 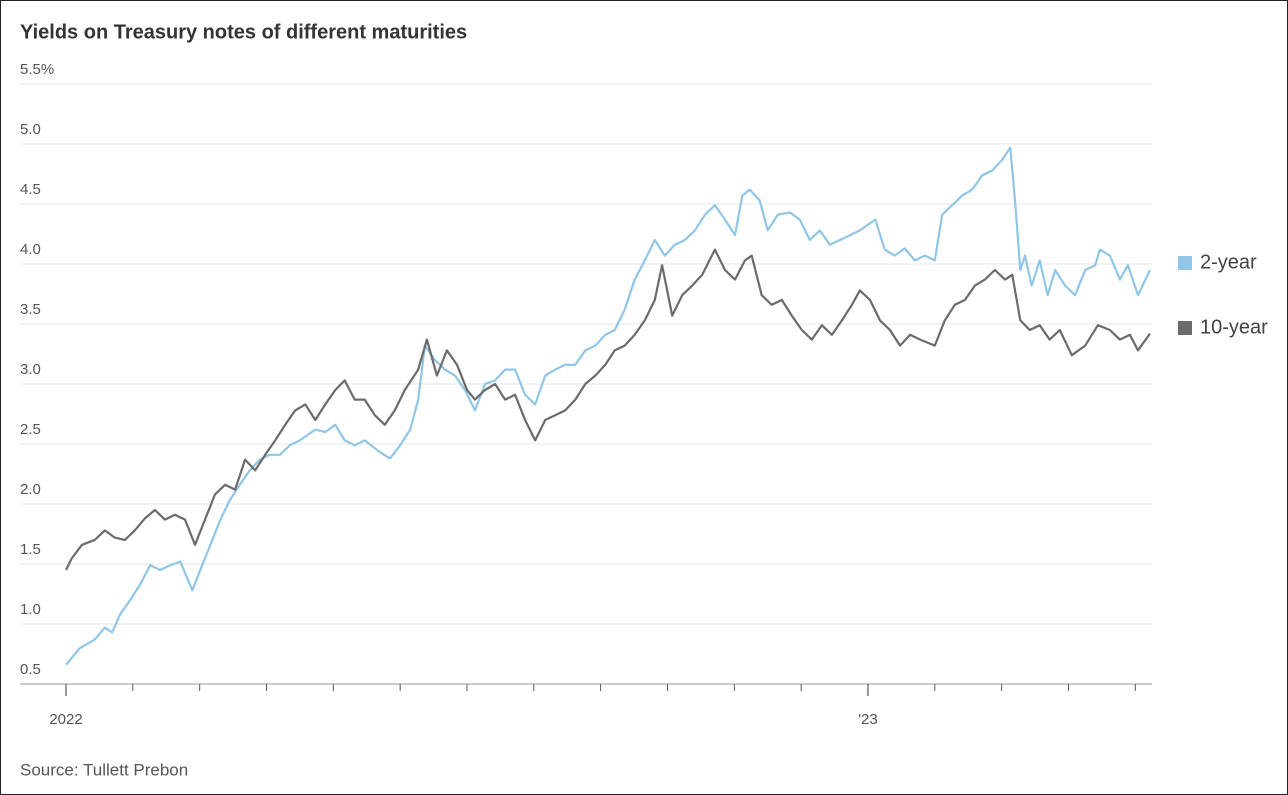 What do you see at coordinates (30, 249) in the screenshot?
I see `y-tick-label: 4.0` at bounding box center [30, 249].